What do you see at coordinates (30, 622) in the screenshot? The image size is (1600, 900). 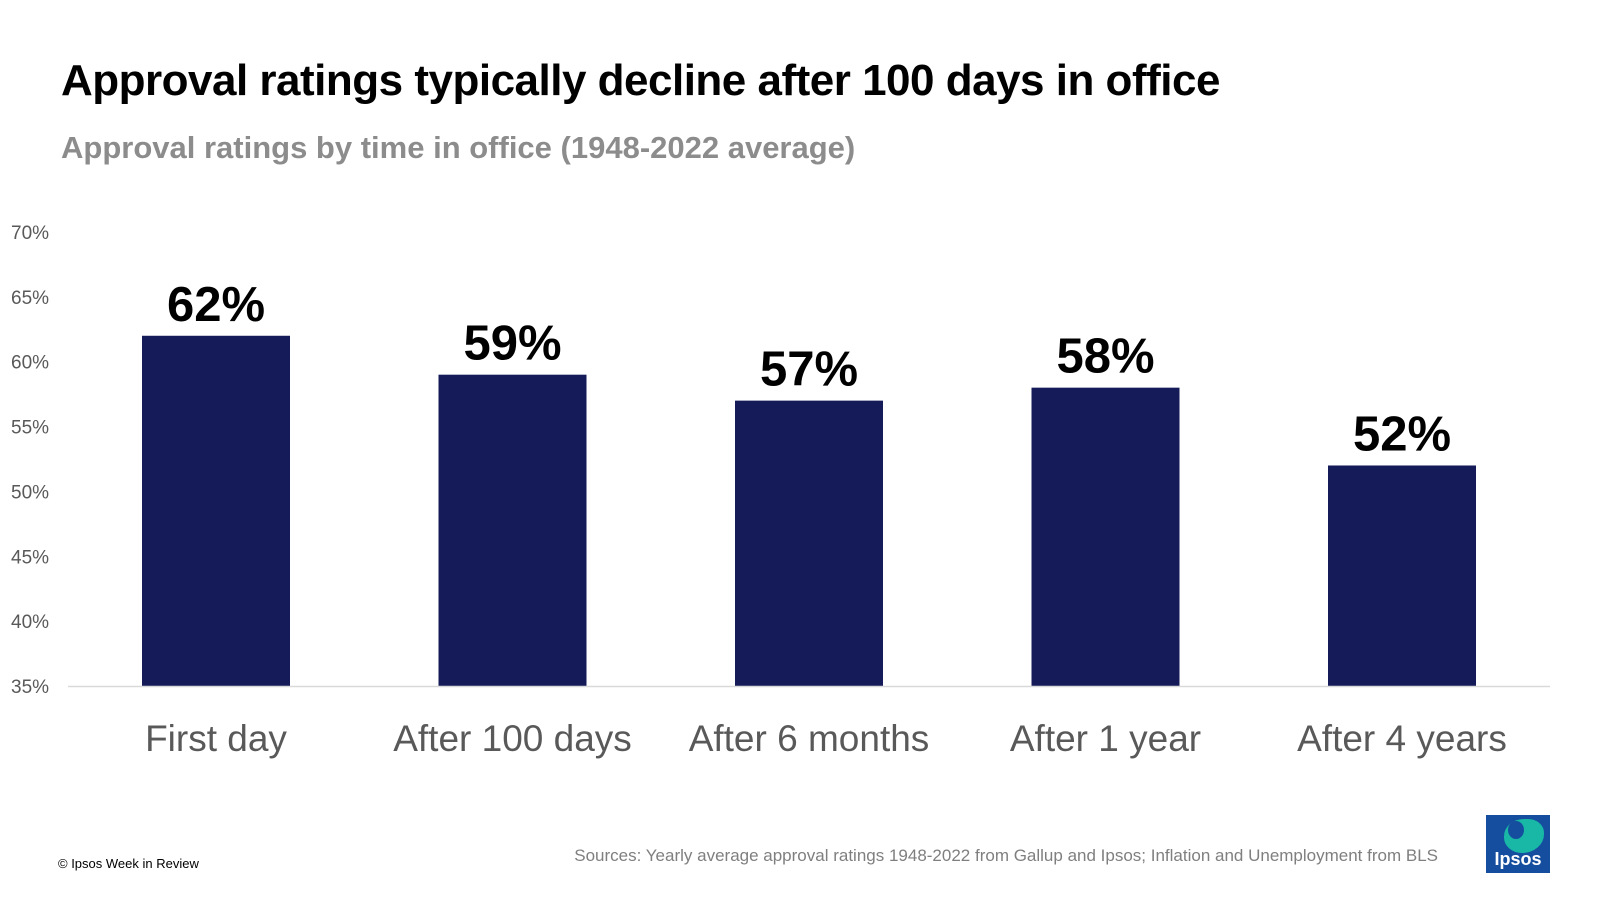 I see `y-tick-label: 40%` at bounding box center [30, 622].